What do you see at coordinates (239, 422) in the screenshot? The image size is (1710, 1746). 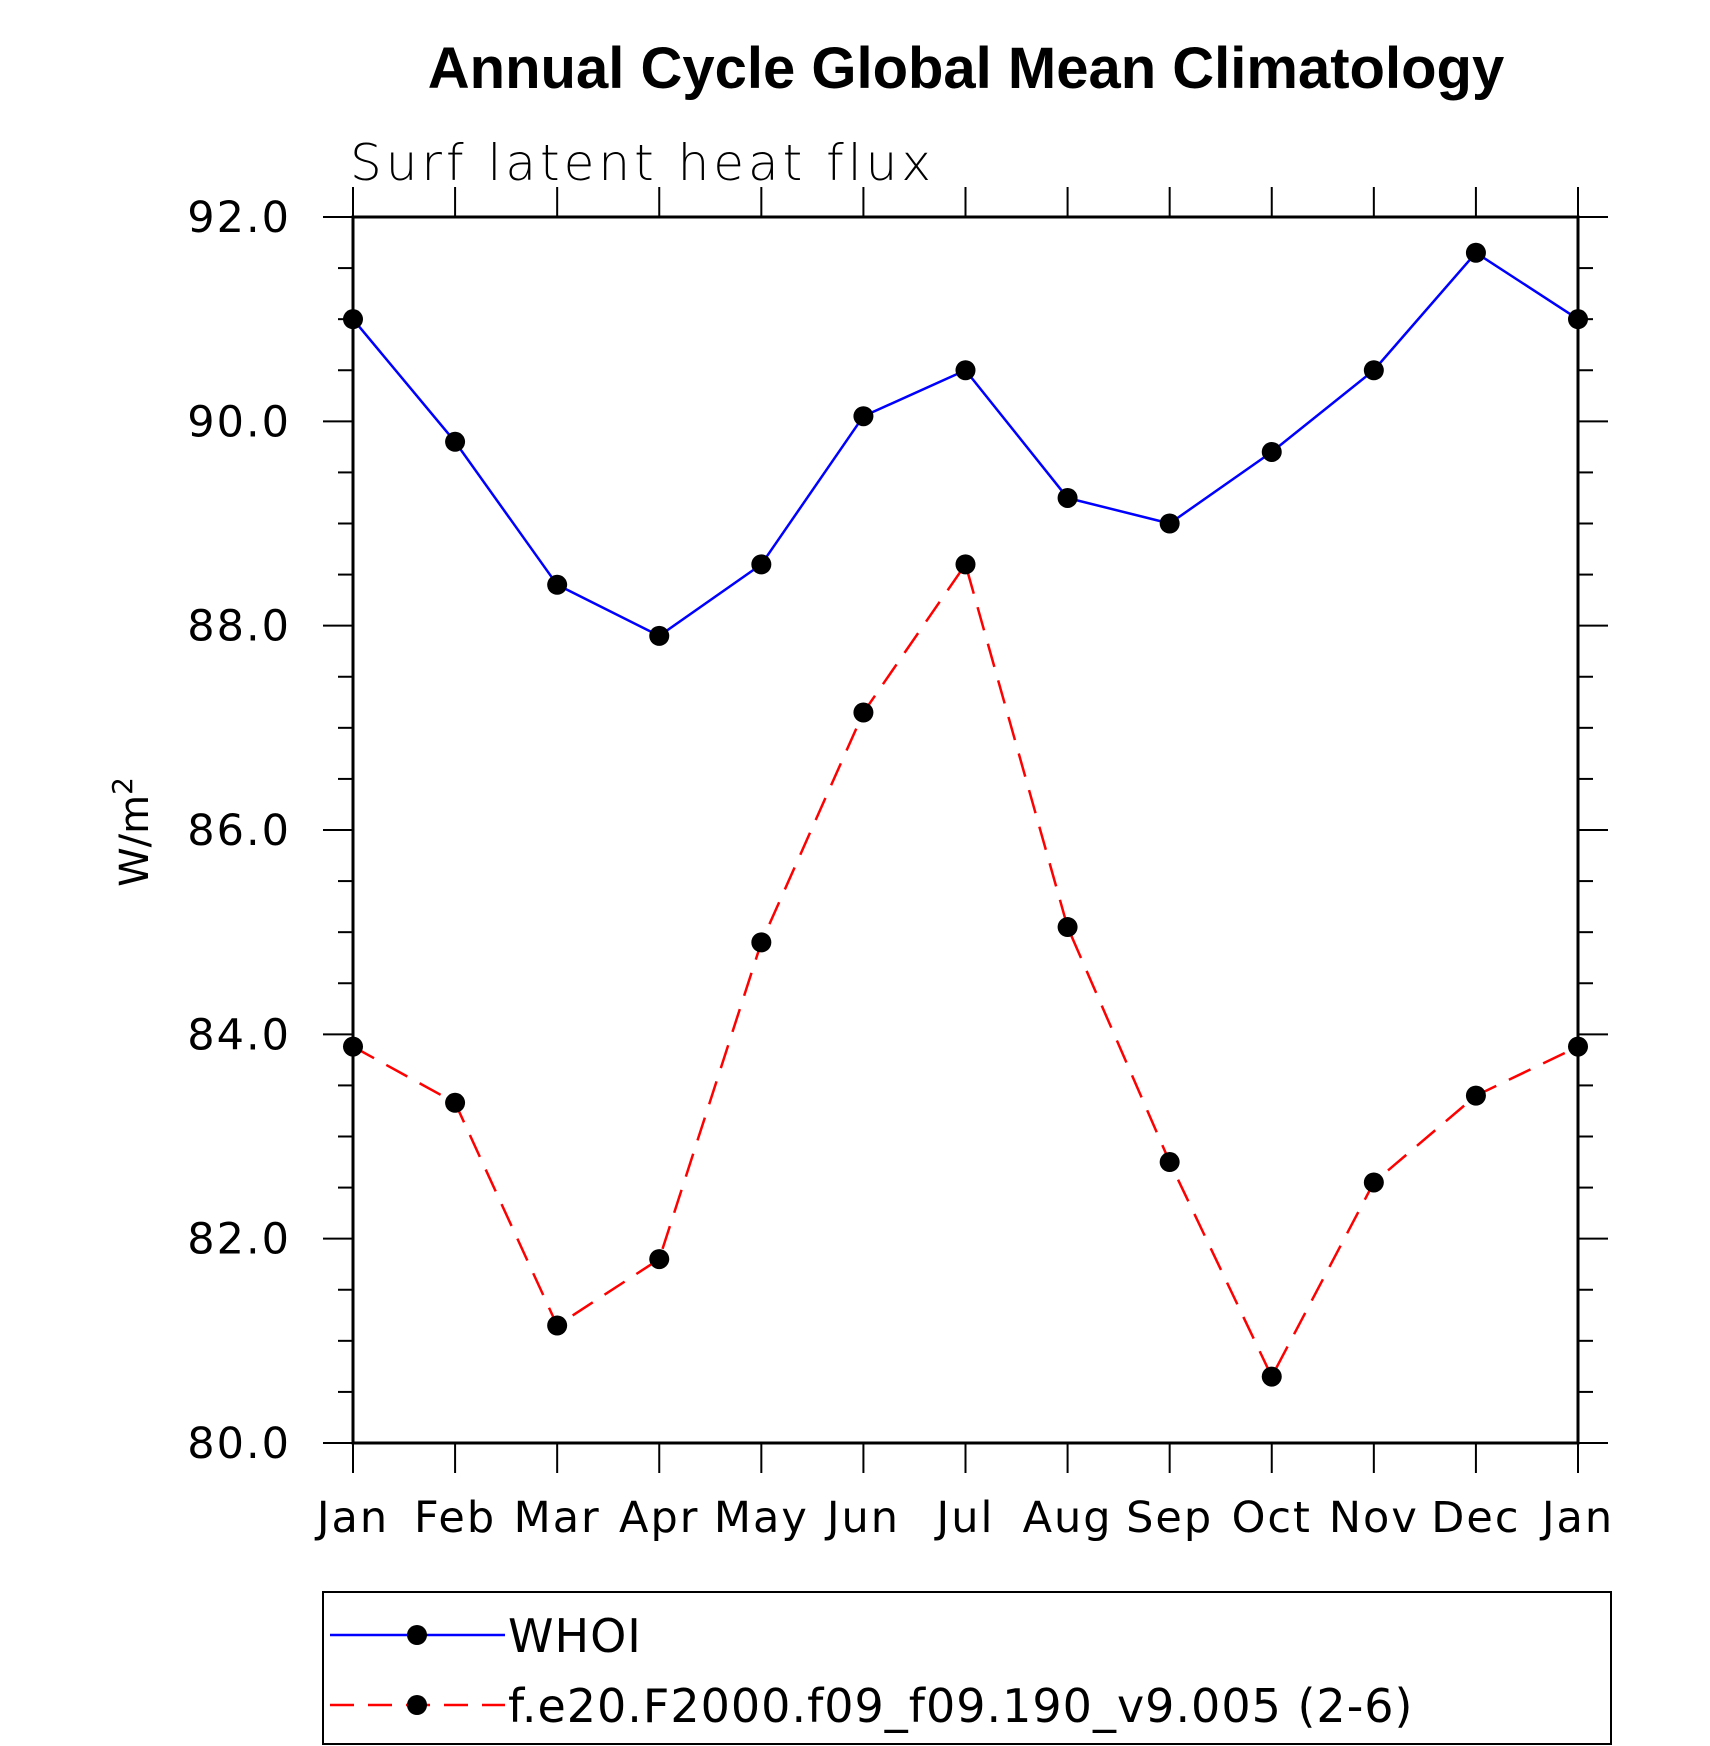 I see `y-tick-label: 90.0` at bounding box center [239, 422].